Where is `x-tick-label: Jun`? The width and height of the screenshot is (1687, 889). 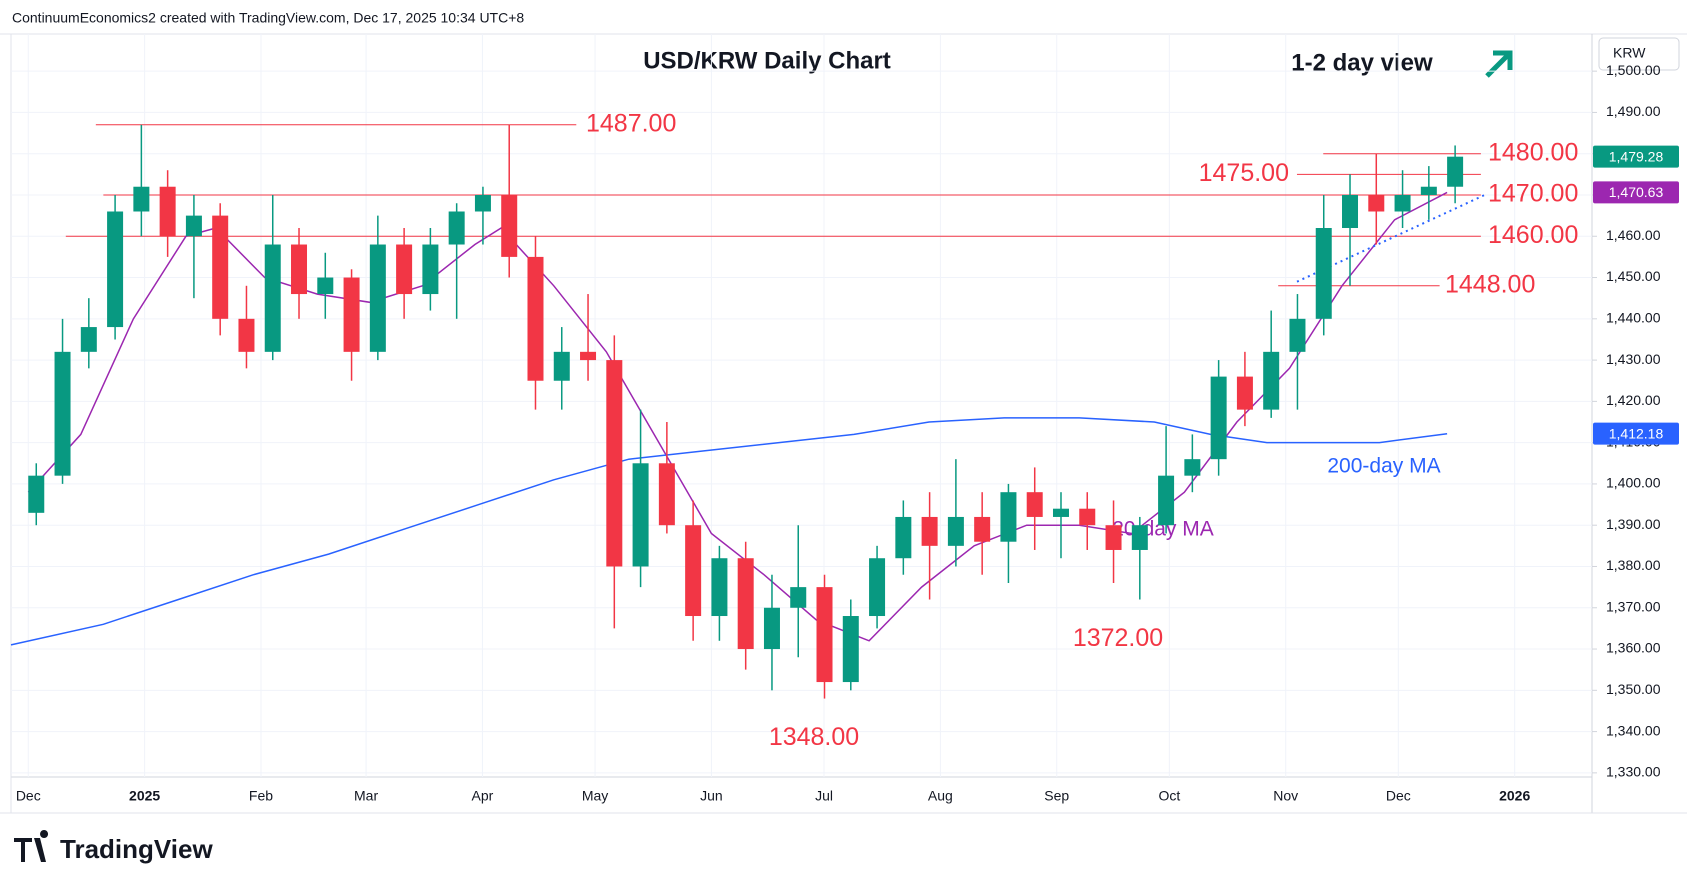 x-tick-label: Jun is located at coordinates (711, 796).